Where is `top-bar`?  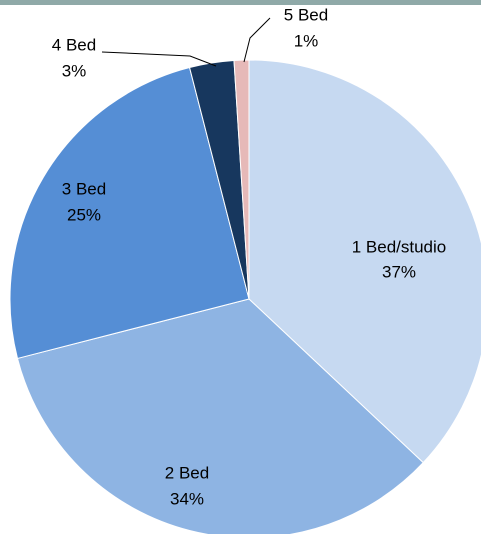
top-bar is located at coordinates (240, 2).